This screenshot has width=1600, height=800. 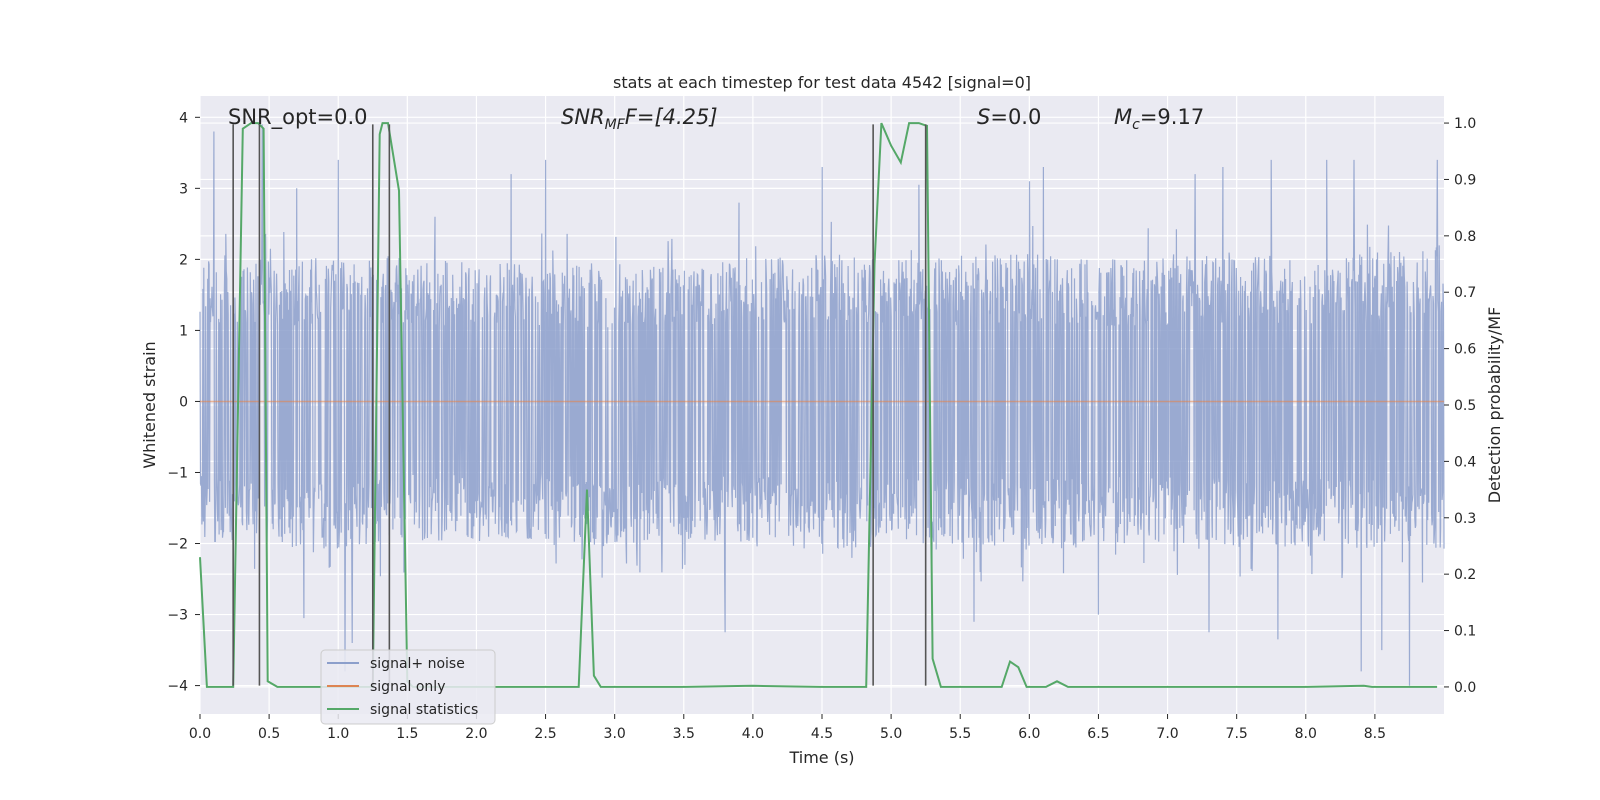 I want to click on x-tick-label-12: 6.0, so click(x=1029, y=734).